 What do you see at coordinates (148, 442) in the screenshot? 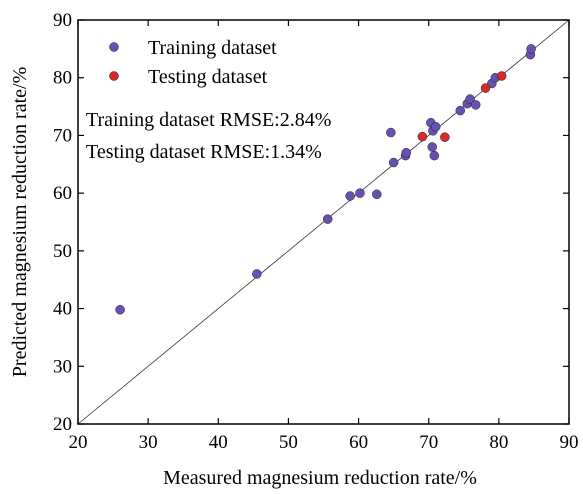
I see `x-tick-label: 30` at bounding box center [148, 442].